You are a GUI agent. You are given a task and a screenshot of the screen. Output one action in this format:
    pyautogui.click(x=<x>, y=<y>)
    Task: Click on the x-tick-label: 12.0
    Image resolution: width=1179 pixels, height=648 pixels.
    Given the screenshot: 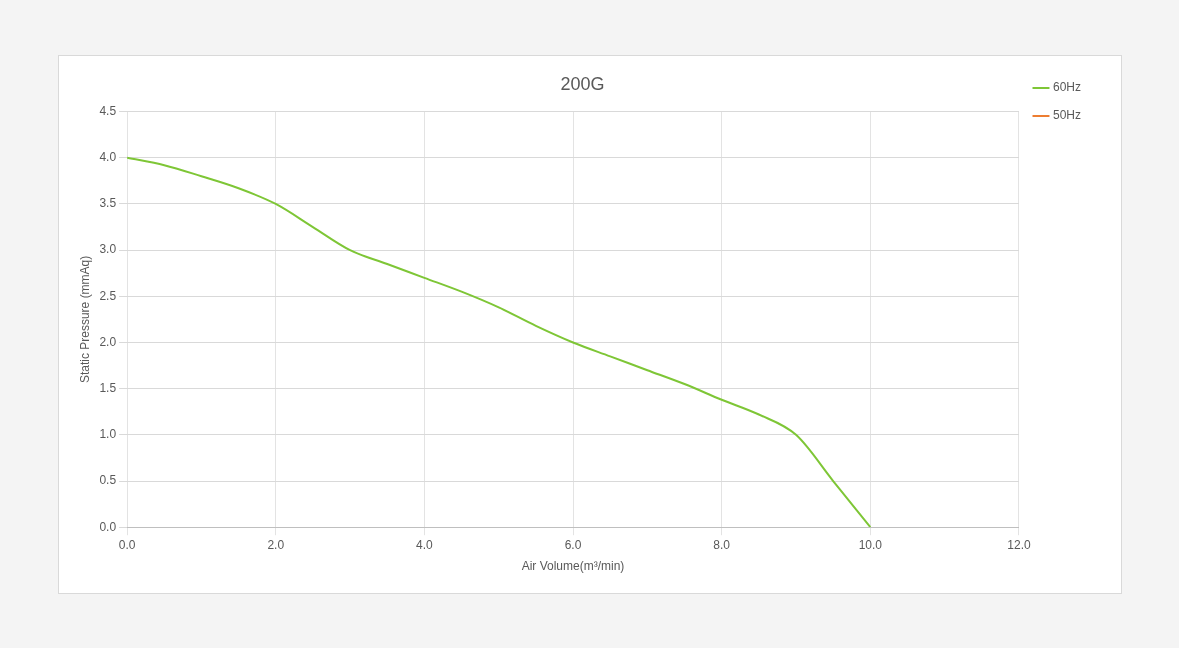 What is the action you would take?
    pyautogui.click(x=1019, y=544)
    